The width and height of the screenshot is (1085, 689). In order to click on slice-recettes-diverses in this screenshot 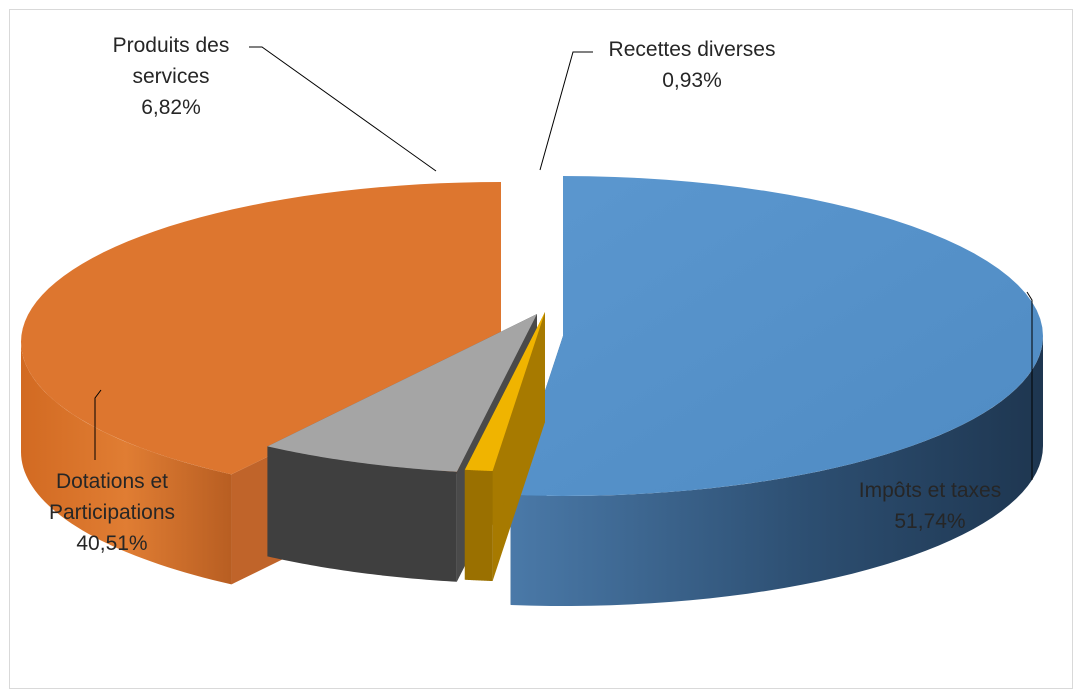, I will do `click(504, 447)`.